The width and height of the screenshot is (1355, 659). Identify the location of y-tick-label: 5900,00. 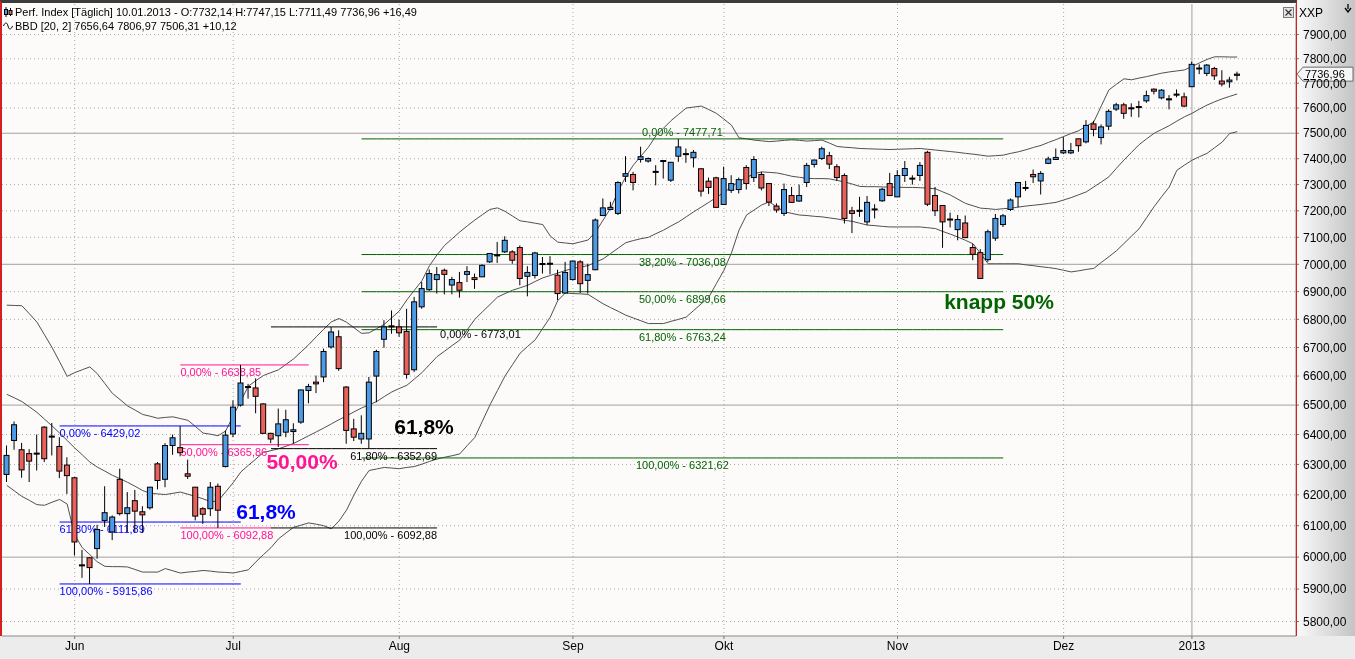
(1325, 589).